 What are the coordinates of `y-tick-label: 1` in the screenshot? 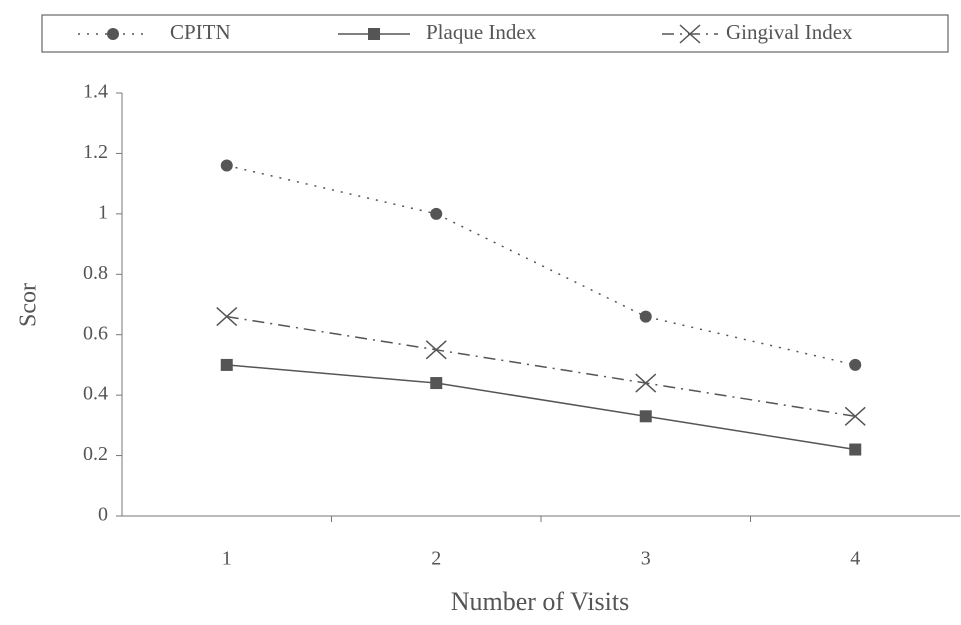 It's located at (103, 212).